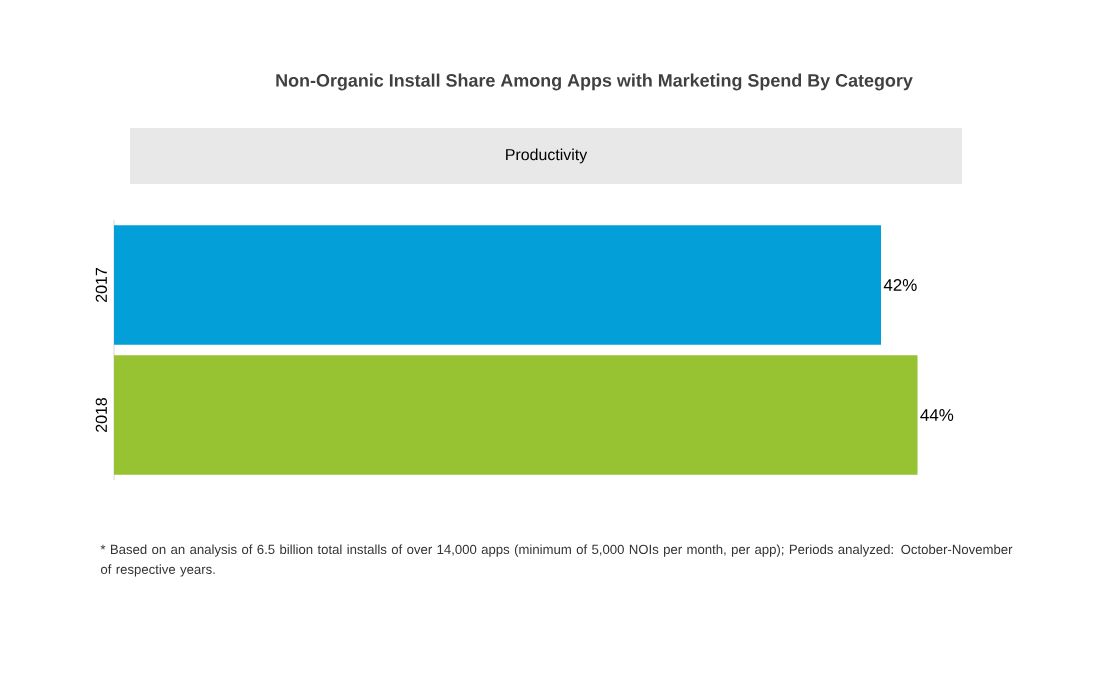 The height and width of the screenshot is (700, 1100). What do you see at coordinates (594, 82) in the screenshot?
I see `chart-title: Non-Organic Install Share Among Apps with Marketing Spend By Category` at bounding box center [594, 82].